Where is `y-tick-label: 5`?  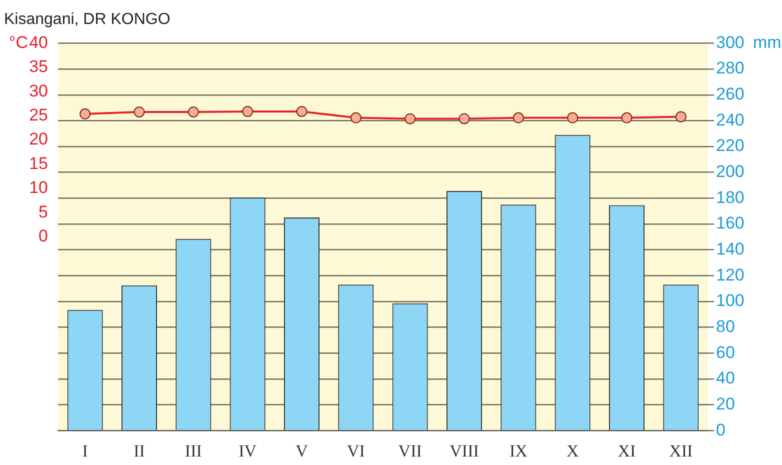 y-tick-label: 5 is located at coordinates (43, 212).